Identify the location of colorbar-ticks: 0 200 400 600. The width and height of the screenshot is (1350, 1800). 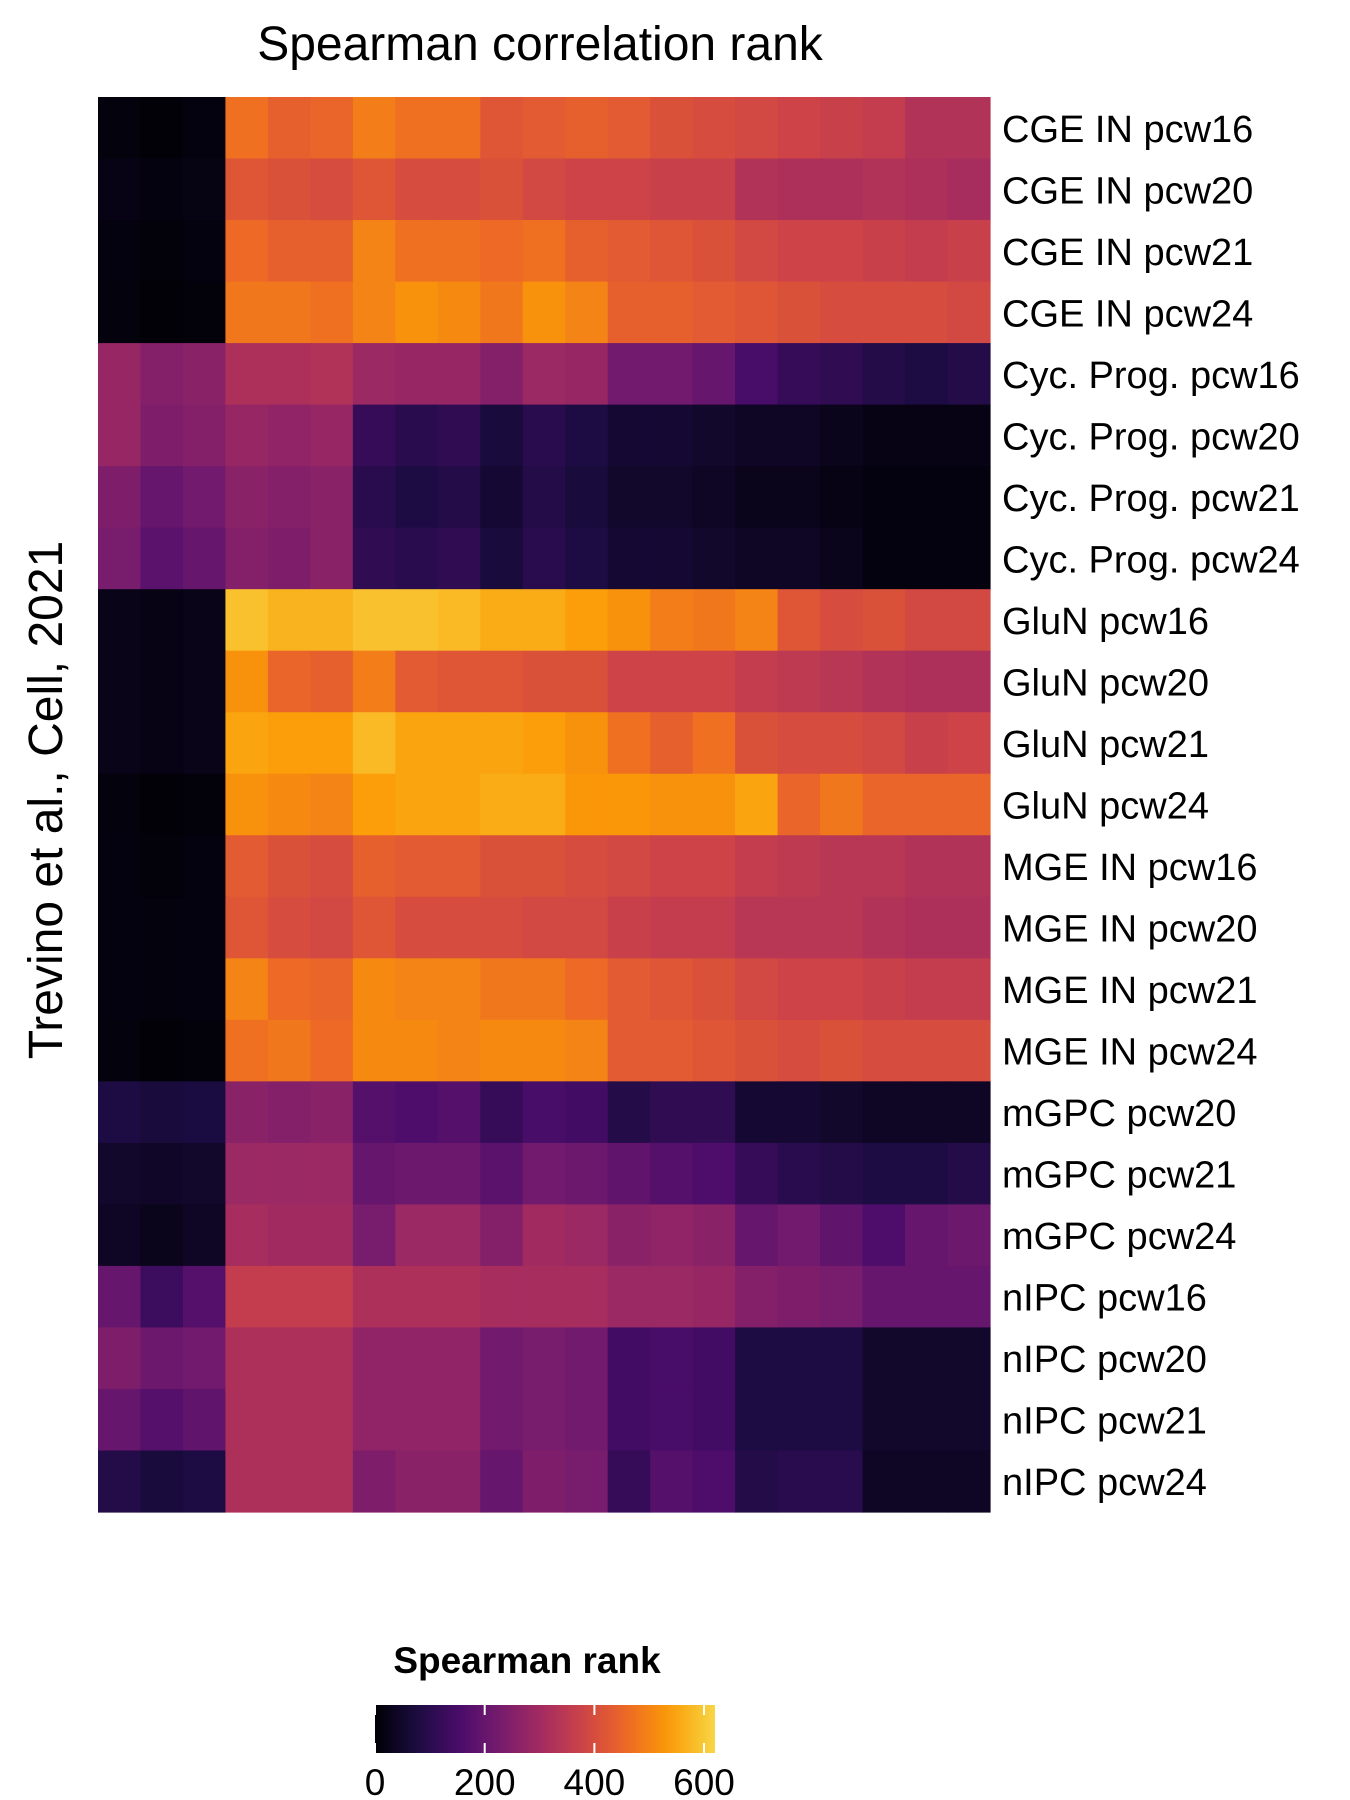
(550, 1752).